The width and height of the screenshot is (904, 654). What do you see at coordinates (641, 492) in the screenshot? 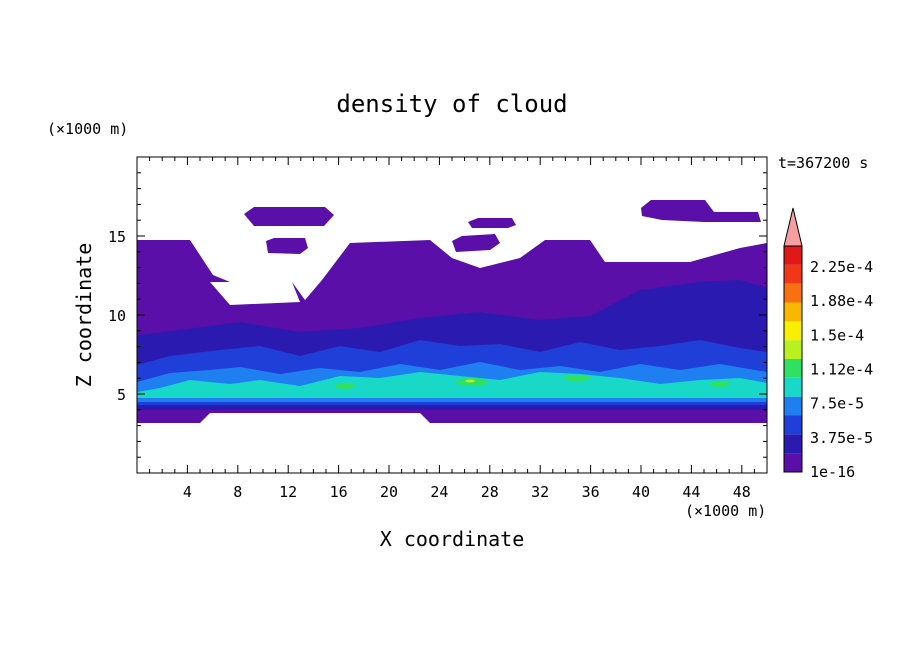
I see `x-tick-label: 40` at bounding box center [641, 492].